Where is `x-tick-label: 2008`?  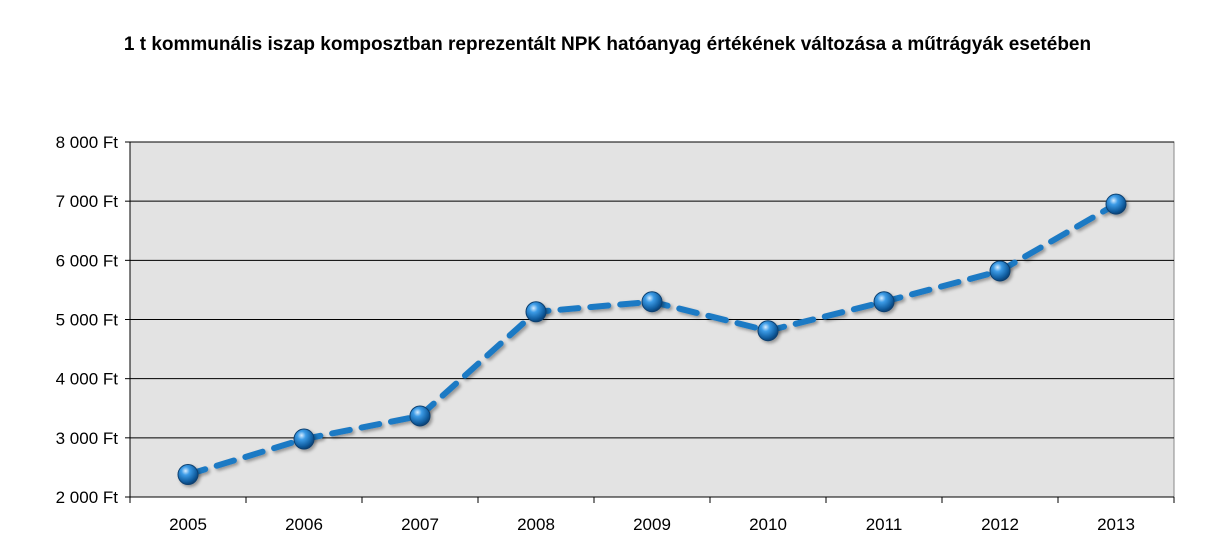 x-tick-label: 2008 is located at coordinates (536, 524).